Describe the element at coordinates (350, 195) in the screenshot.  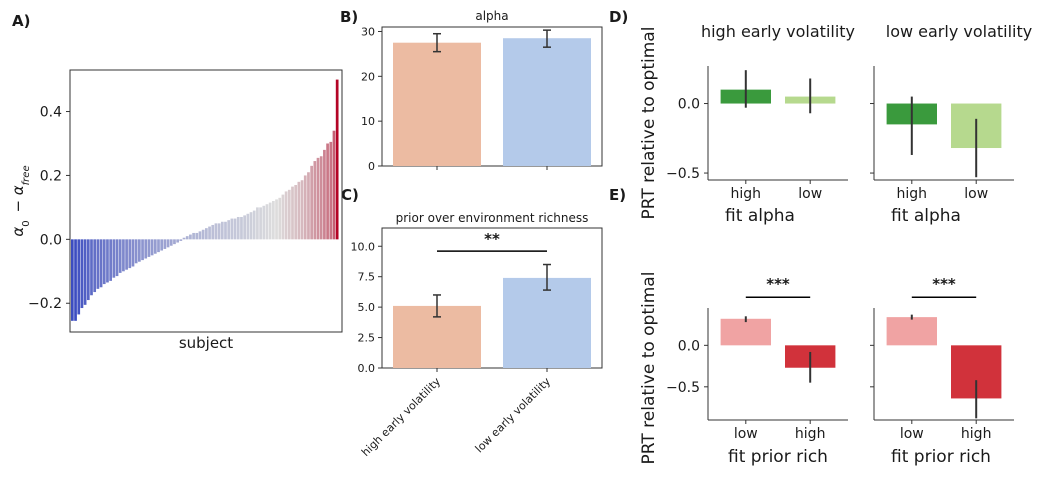
I see `panel-label-c: C)` at that location.